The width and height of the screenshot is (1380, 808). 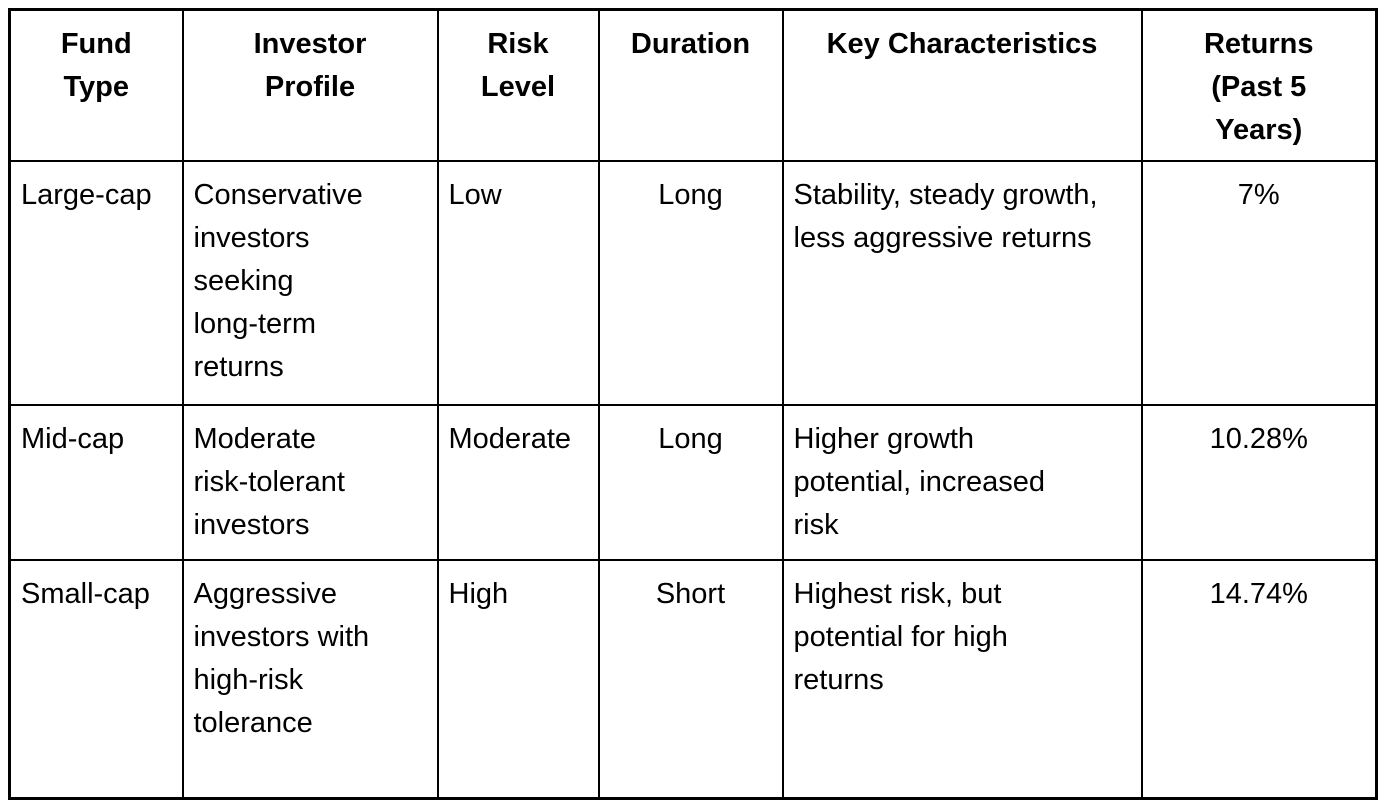 I want to click on header-cell-duration: Duration, so click(x=690, y=85).